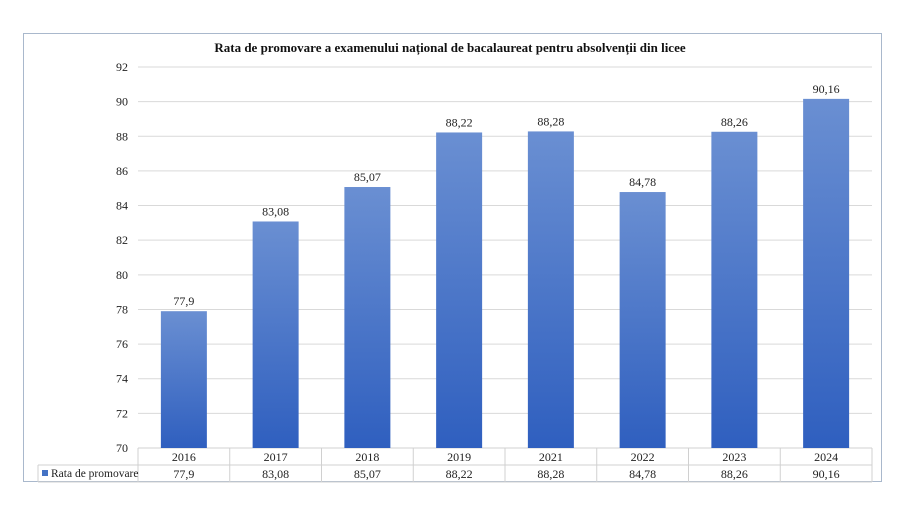 The width and height of the screenshot is (900, 506). I want to click on data-label: 84,78, so click(642, 182).